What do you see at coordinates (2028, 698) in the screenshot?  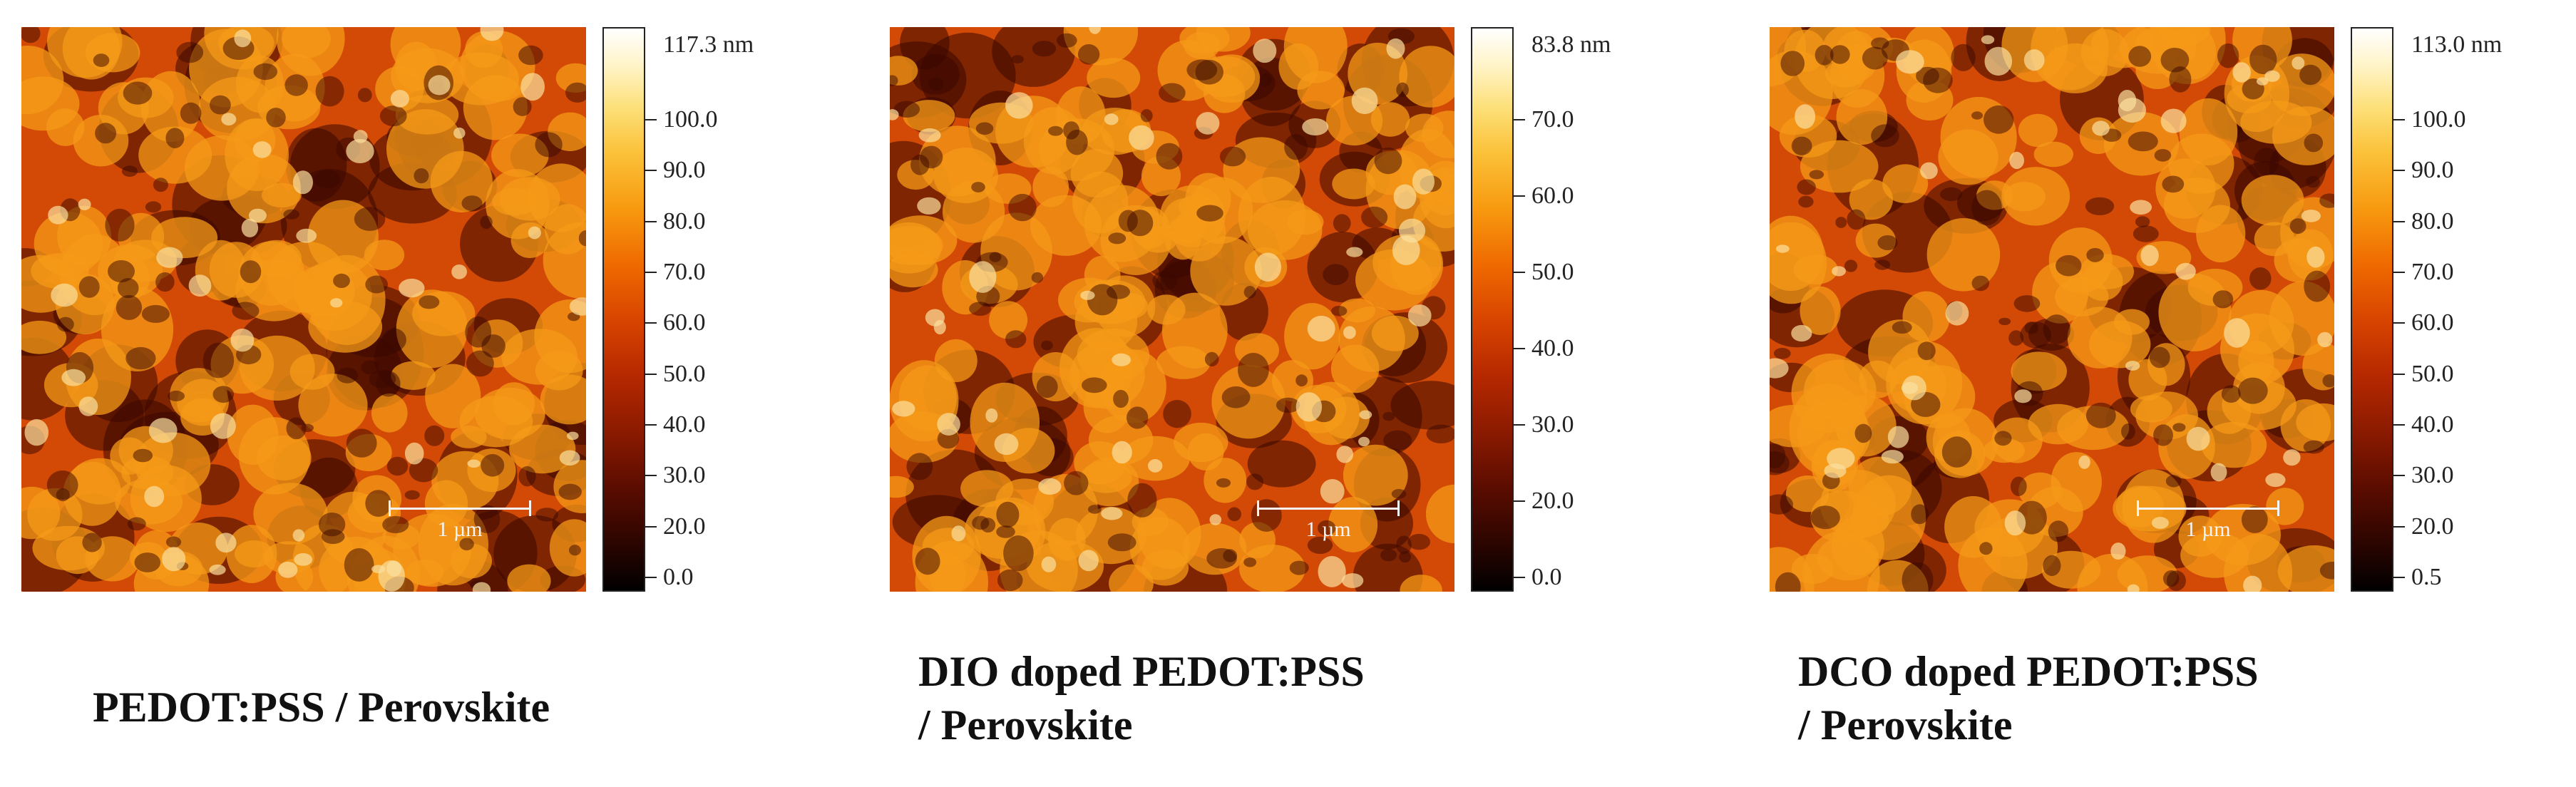 I see `panel-caption: DCO doped PEDOT:PSS / Perovskite` at bounding box center [2028, 698].